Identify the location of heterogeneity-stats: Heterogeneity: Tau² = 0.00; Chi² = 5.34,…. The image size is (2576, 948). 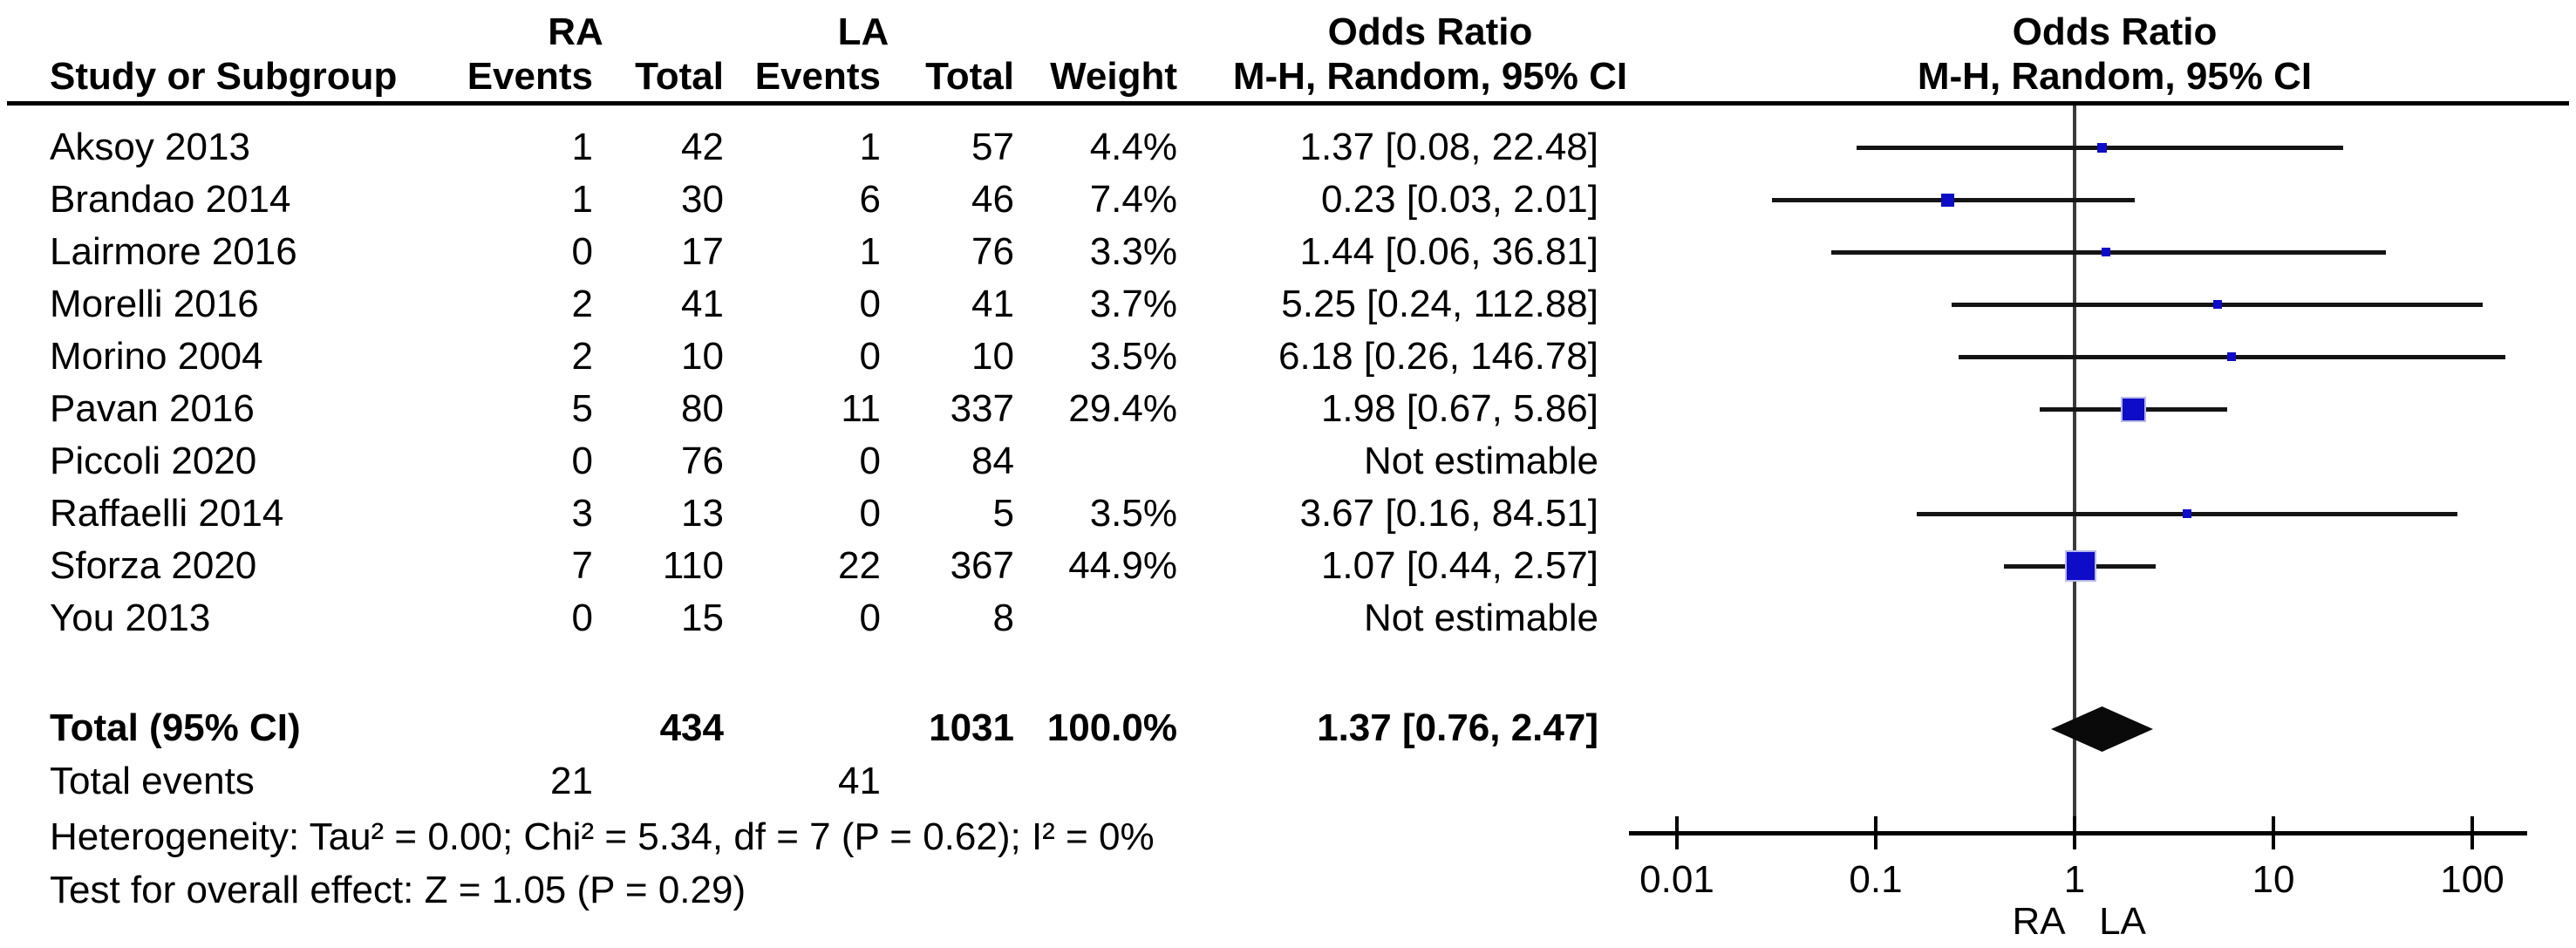
(603, 836).